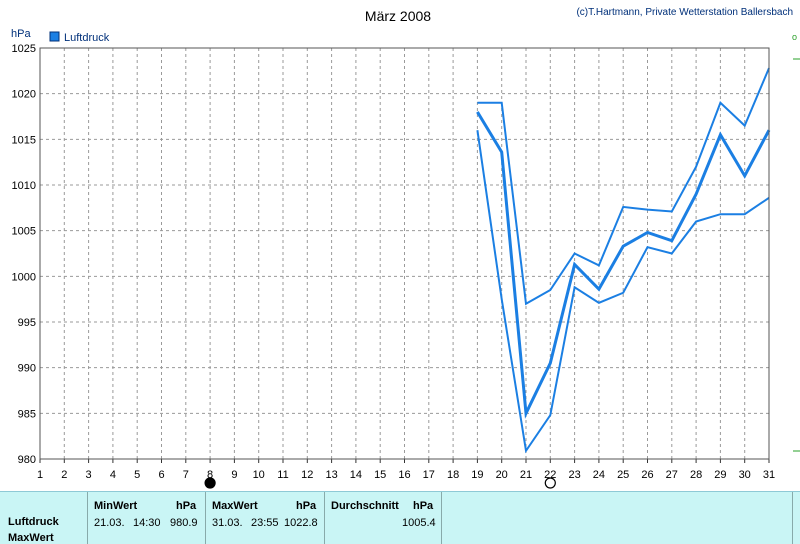  What do you see at coordinates (380, 483) in the screenshot?
I see `moon-phase-markers` at bounding box center [380, 483].